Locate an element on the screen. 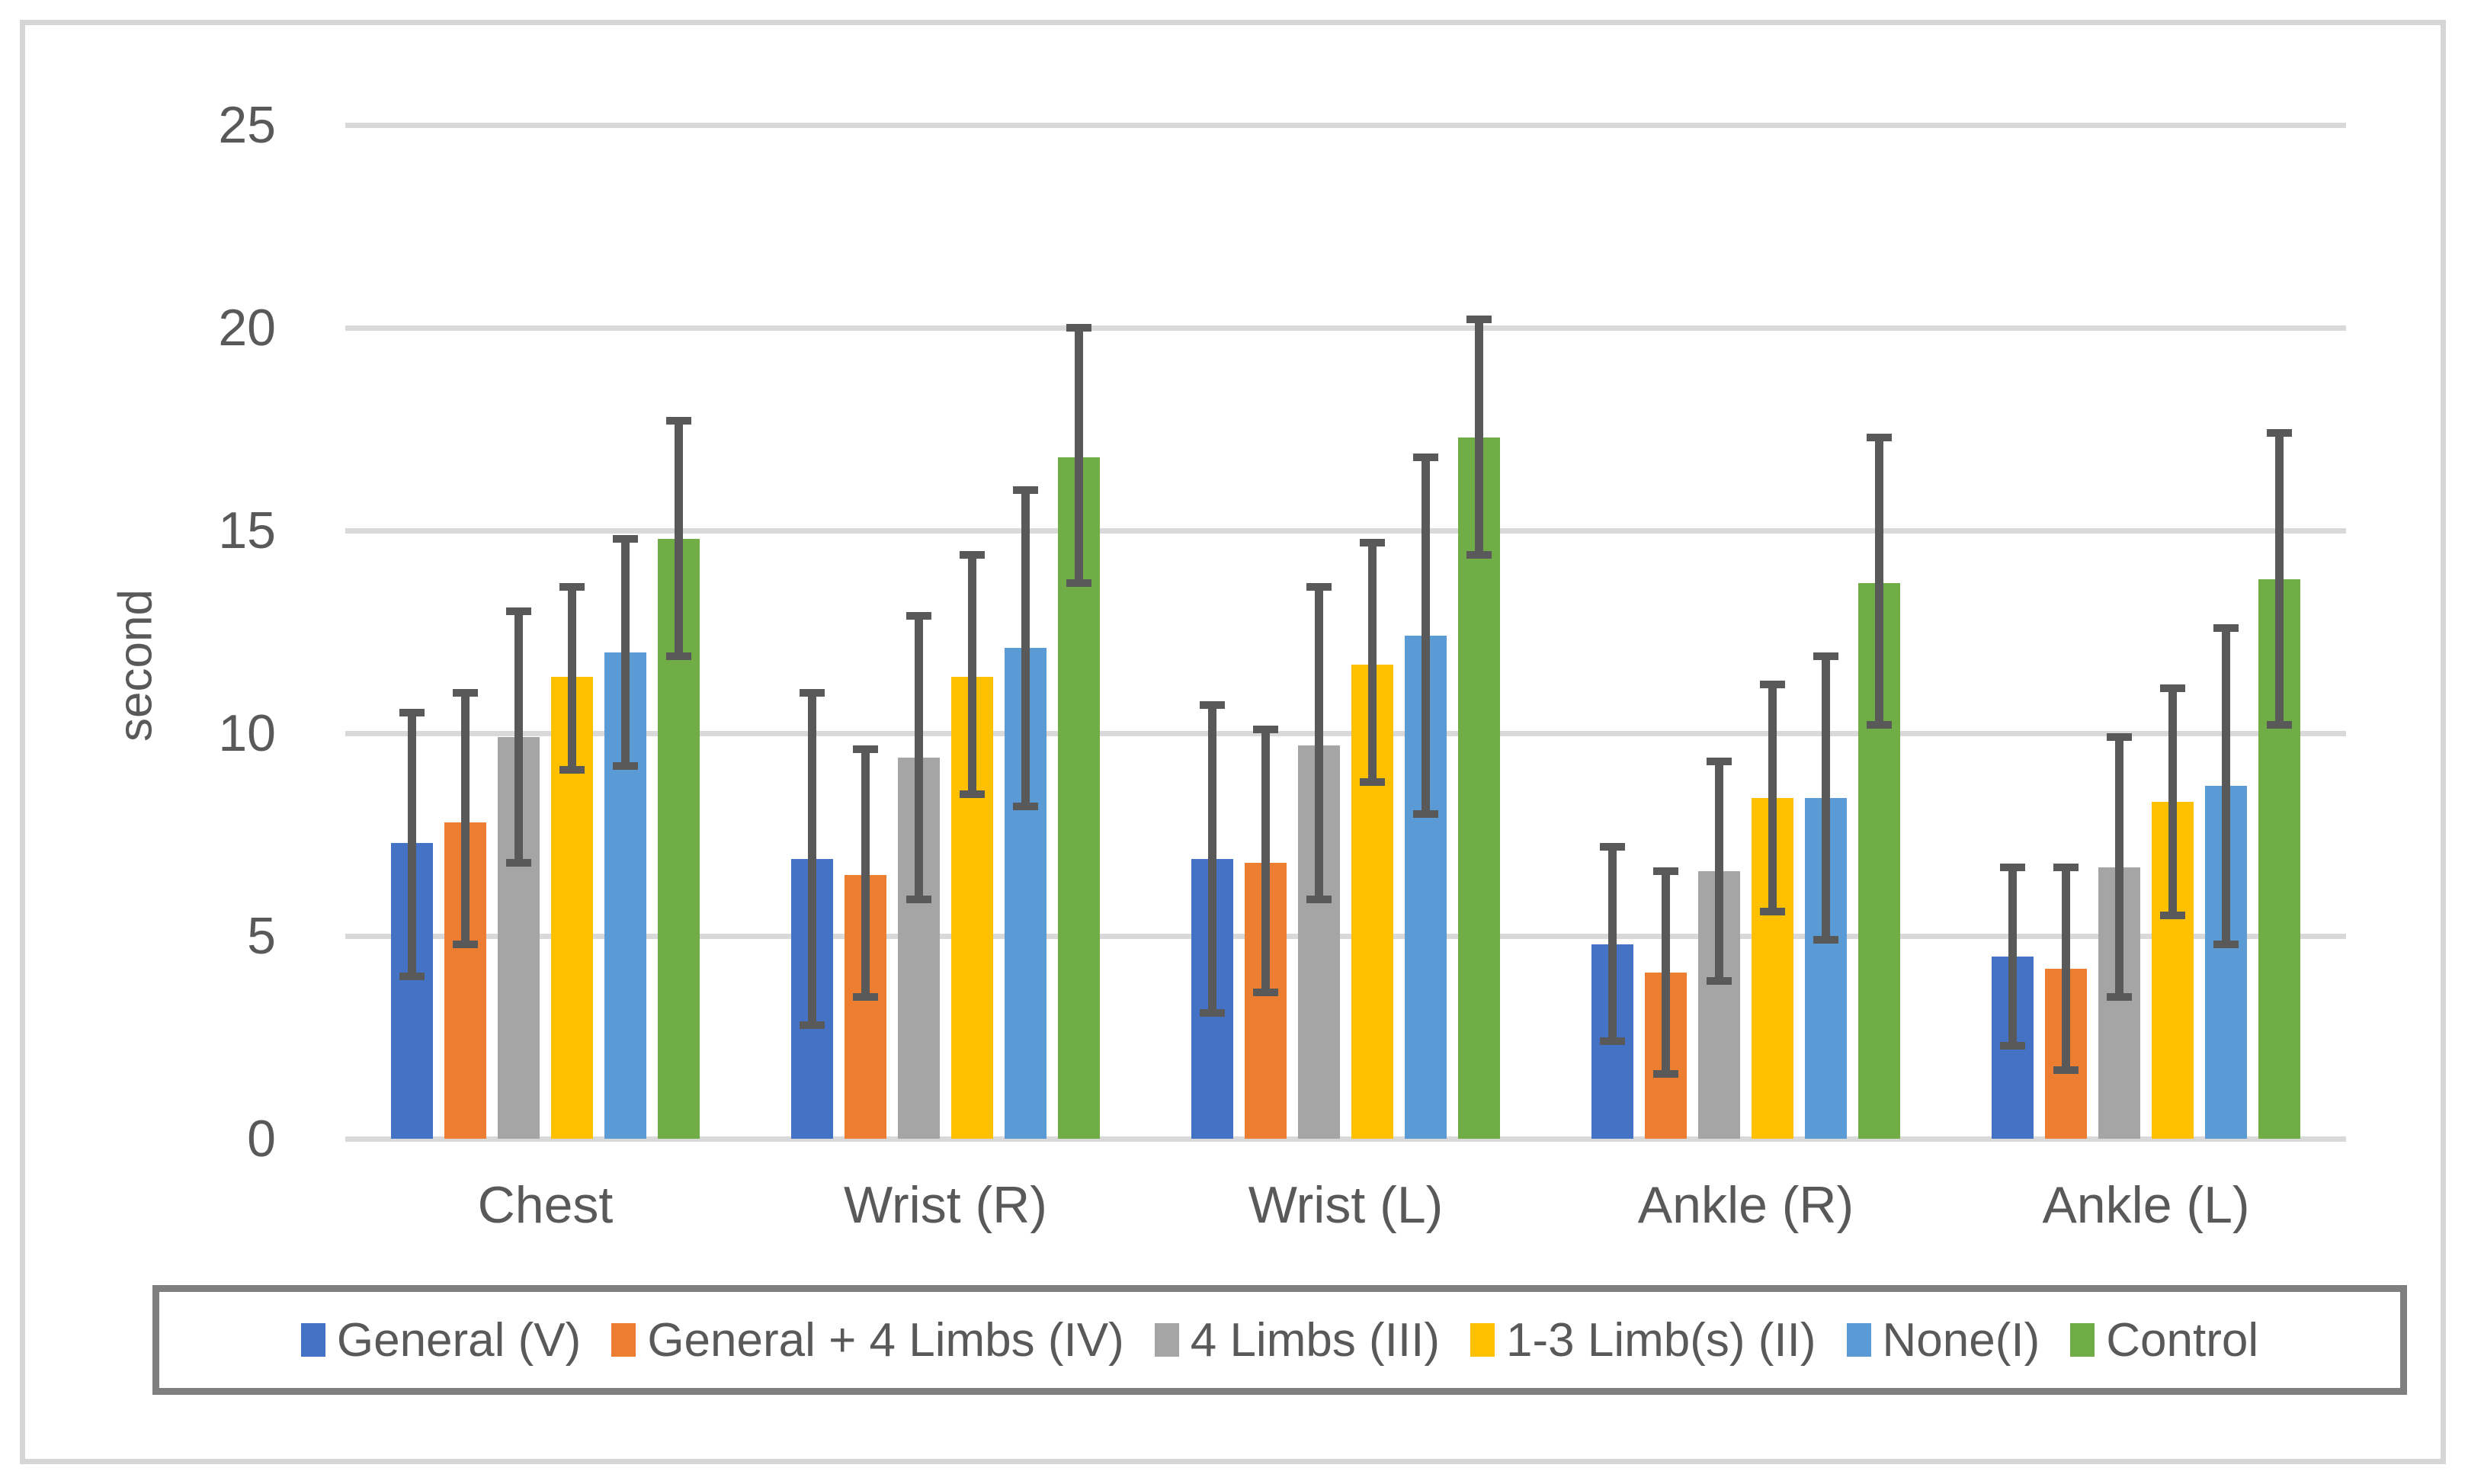 The width and height of the screenshot is (2468, 1484). legend-item: Control is located at coordinates (2164, 1340).